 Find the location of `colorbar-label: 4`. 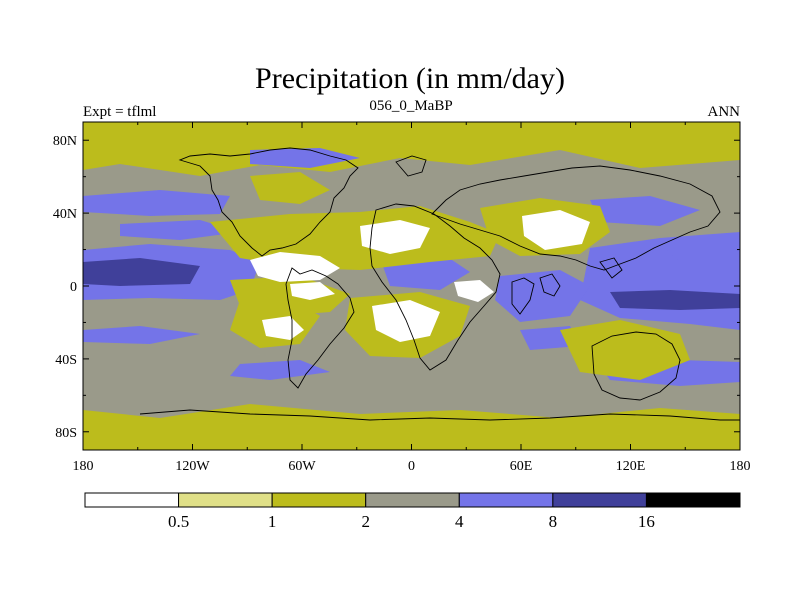

colorbar-label: 4 is located at coordinates (459, 521).